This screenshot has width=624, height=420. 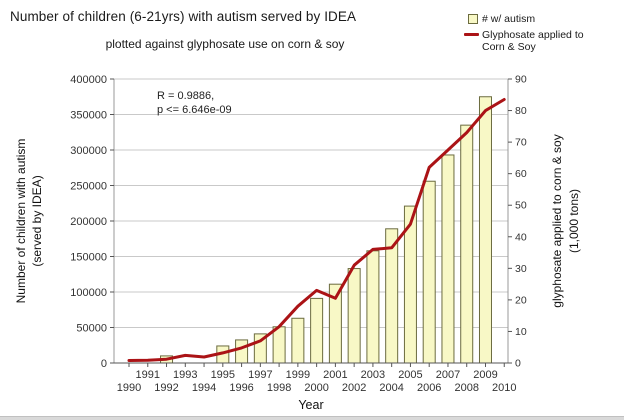 What do you see at coordinates (504, 388) in the screenshot?
I see `x-tick-label: 2010` at bounding box center [504, 388].